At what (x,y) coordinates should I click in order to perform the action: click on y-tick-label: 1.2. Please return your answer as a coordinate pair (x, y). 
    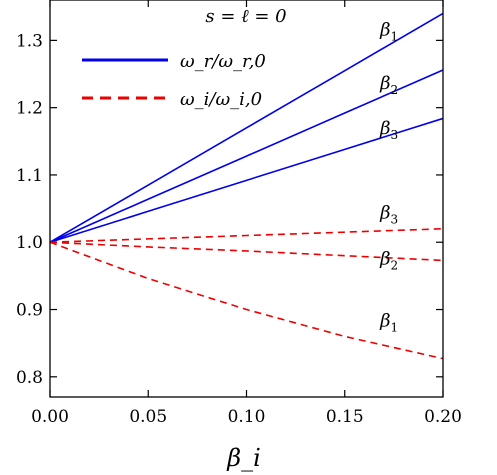
    Looking at the image, I should click on (29, 109).